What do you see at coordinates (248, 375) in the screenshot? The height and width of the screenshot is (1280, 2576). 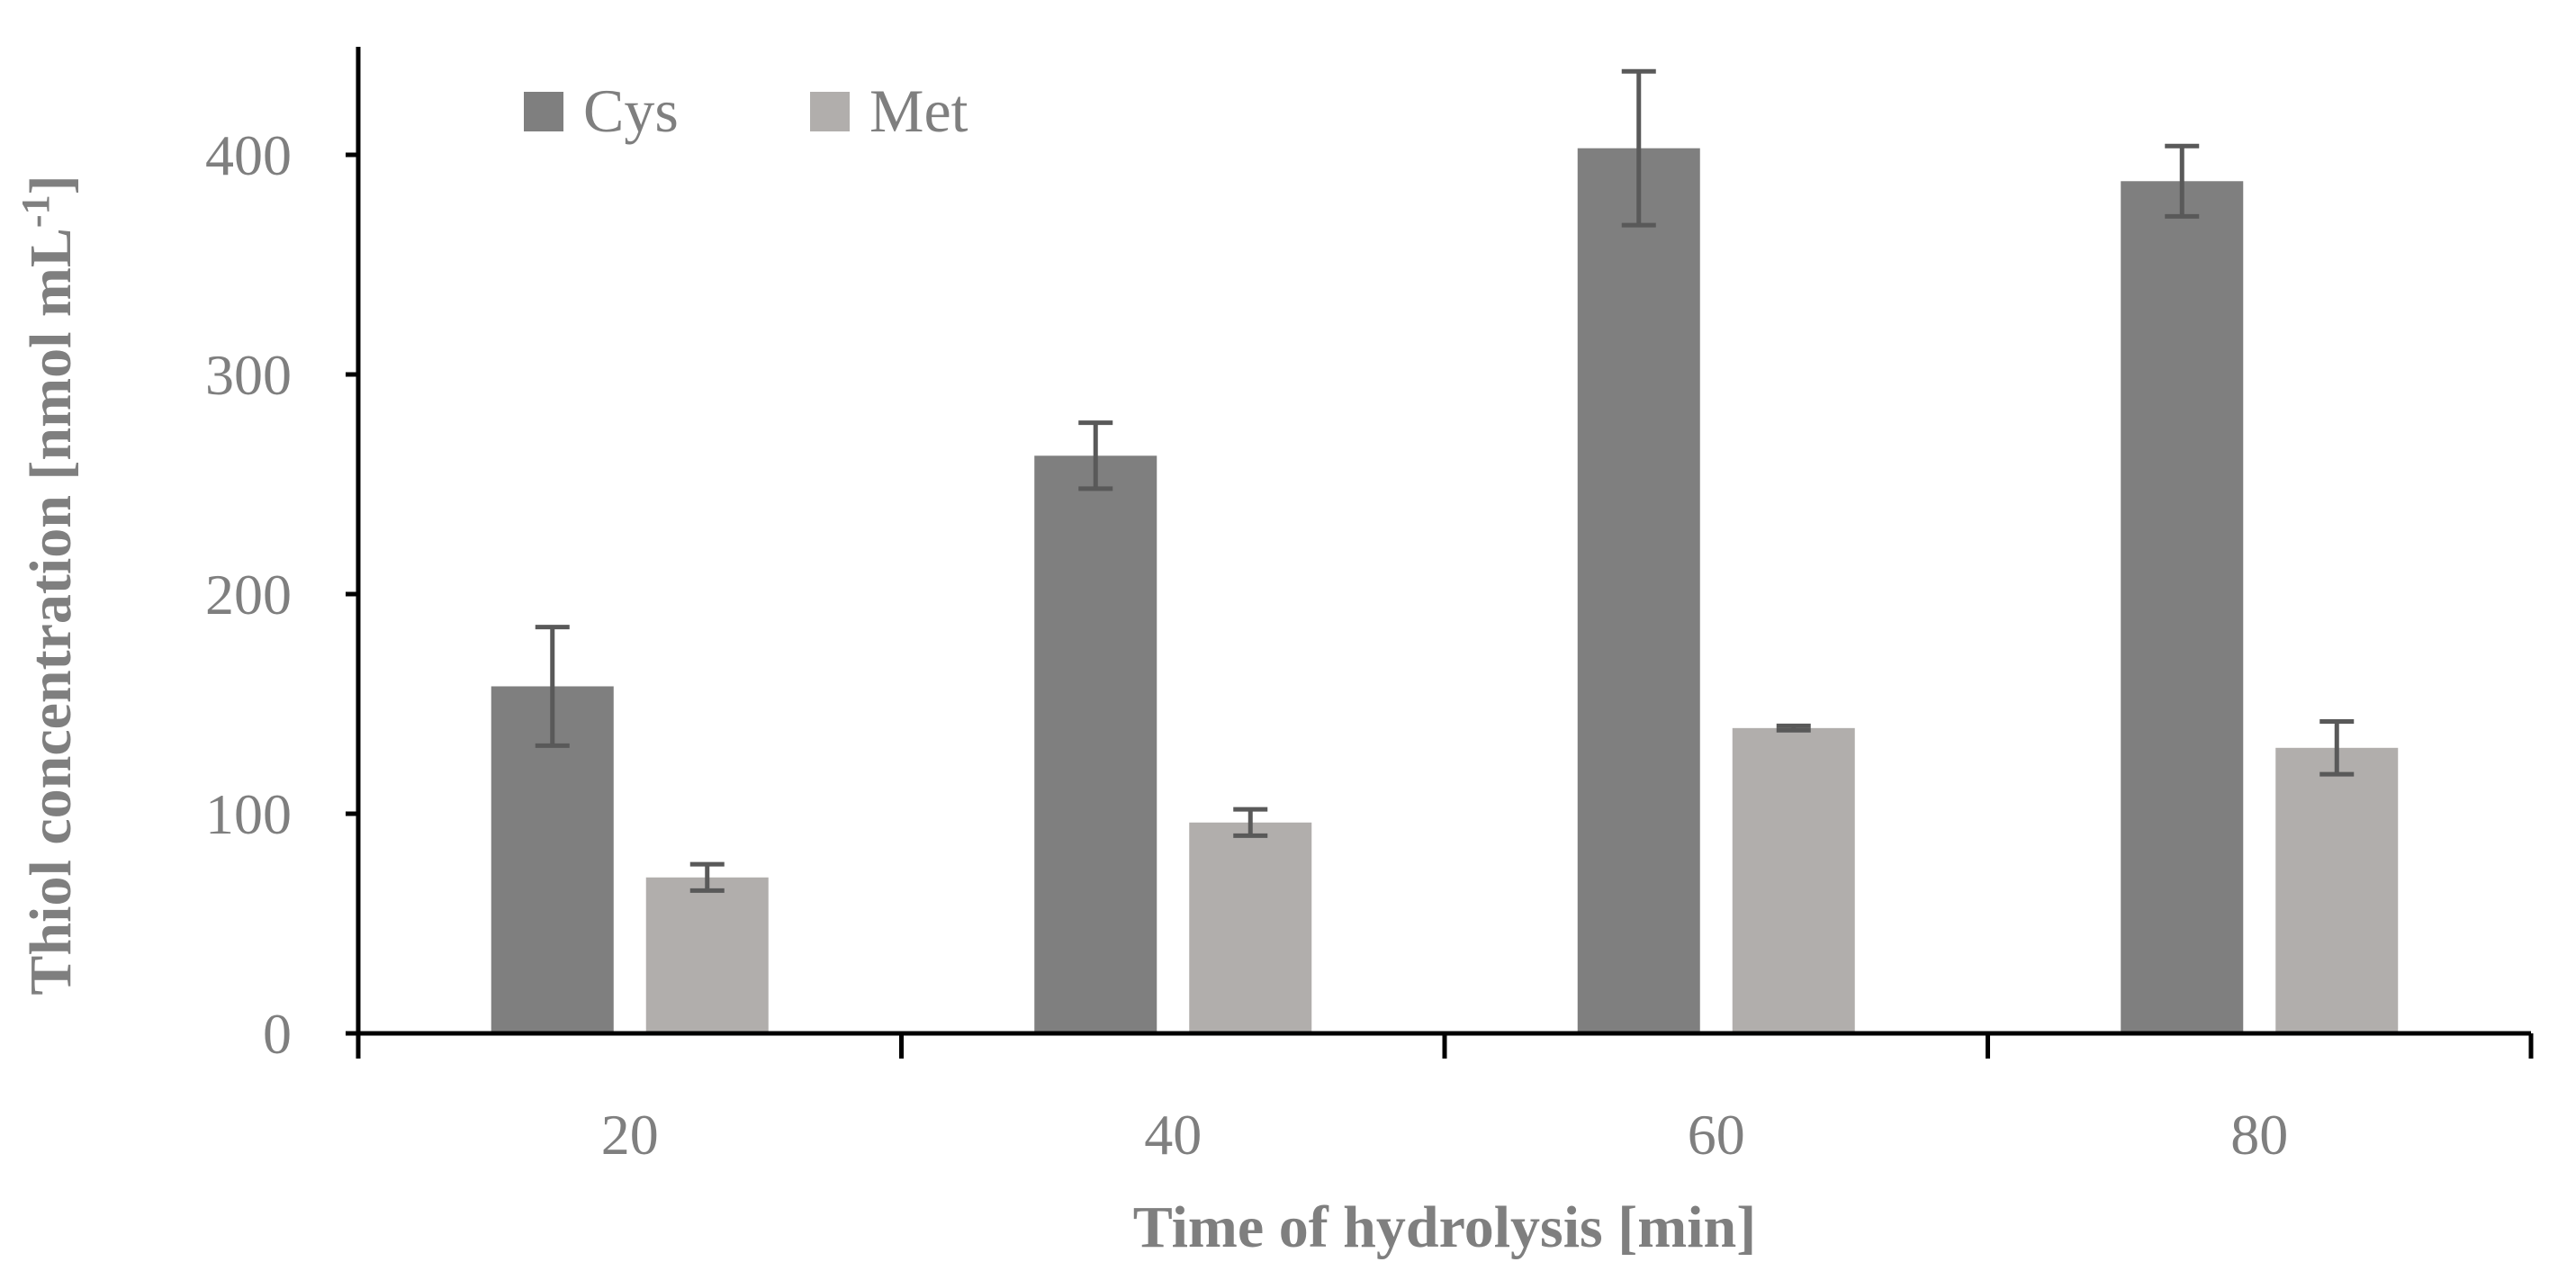 I see `y-tick-label-300: 300` at bounding box center [248, 375].